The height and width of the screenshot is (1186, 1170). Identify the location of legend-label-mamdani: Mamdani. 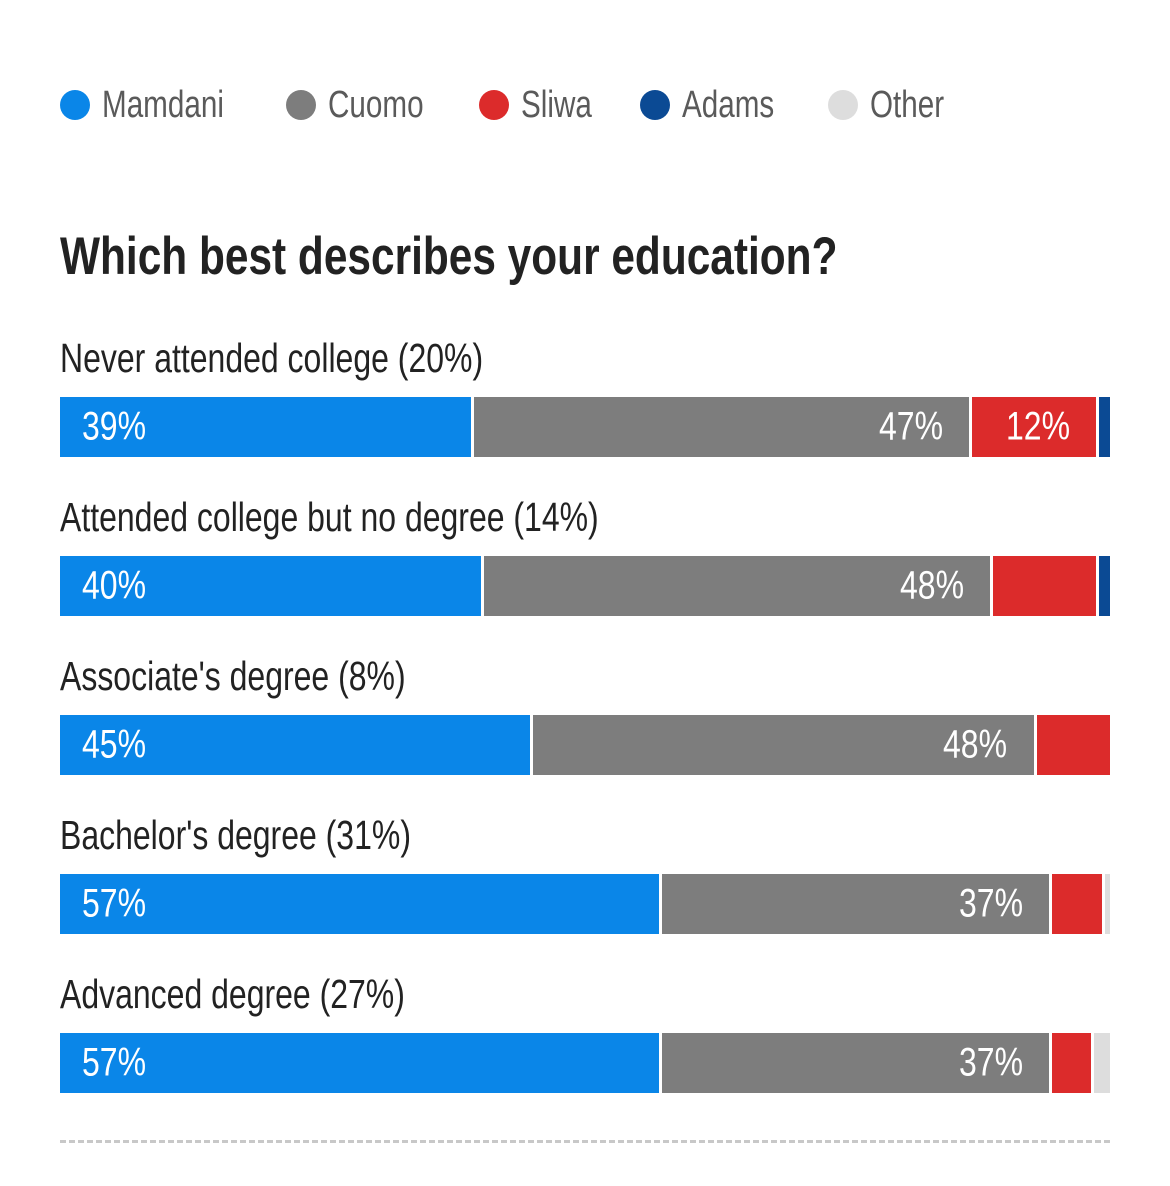
(163, 104).